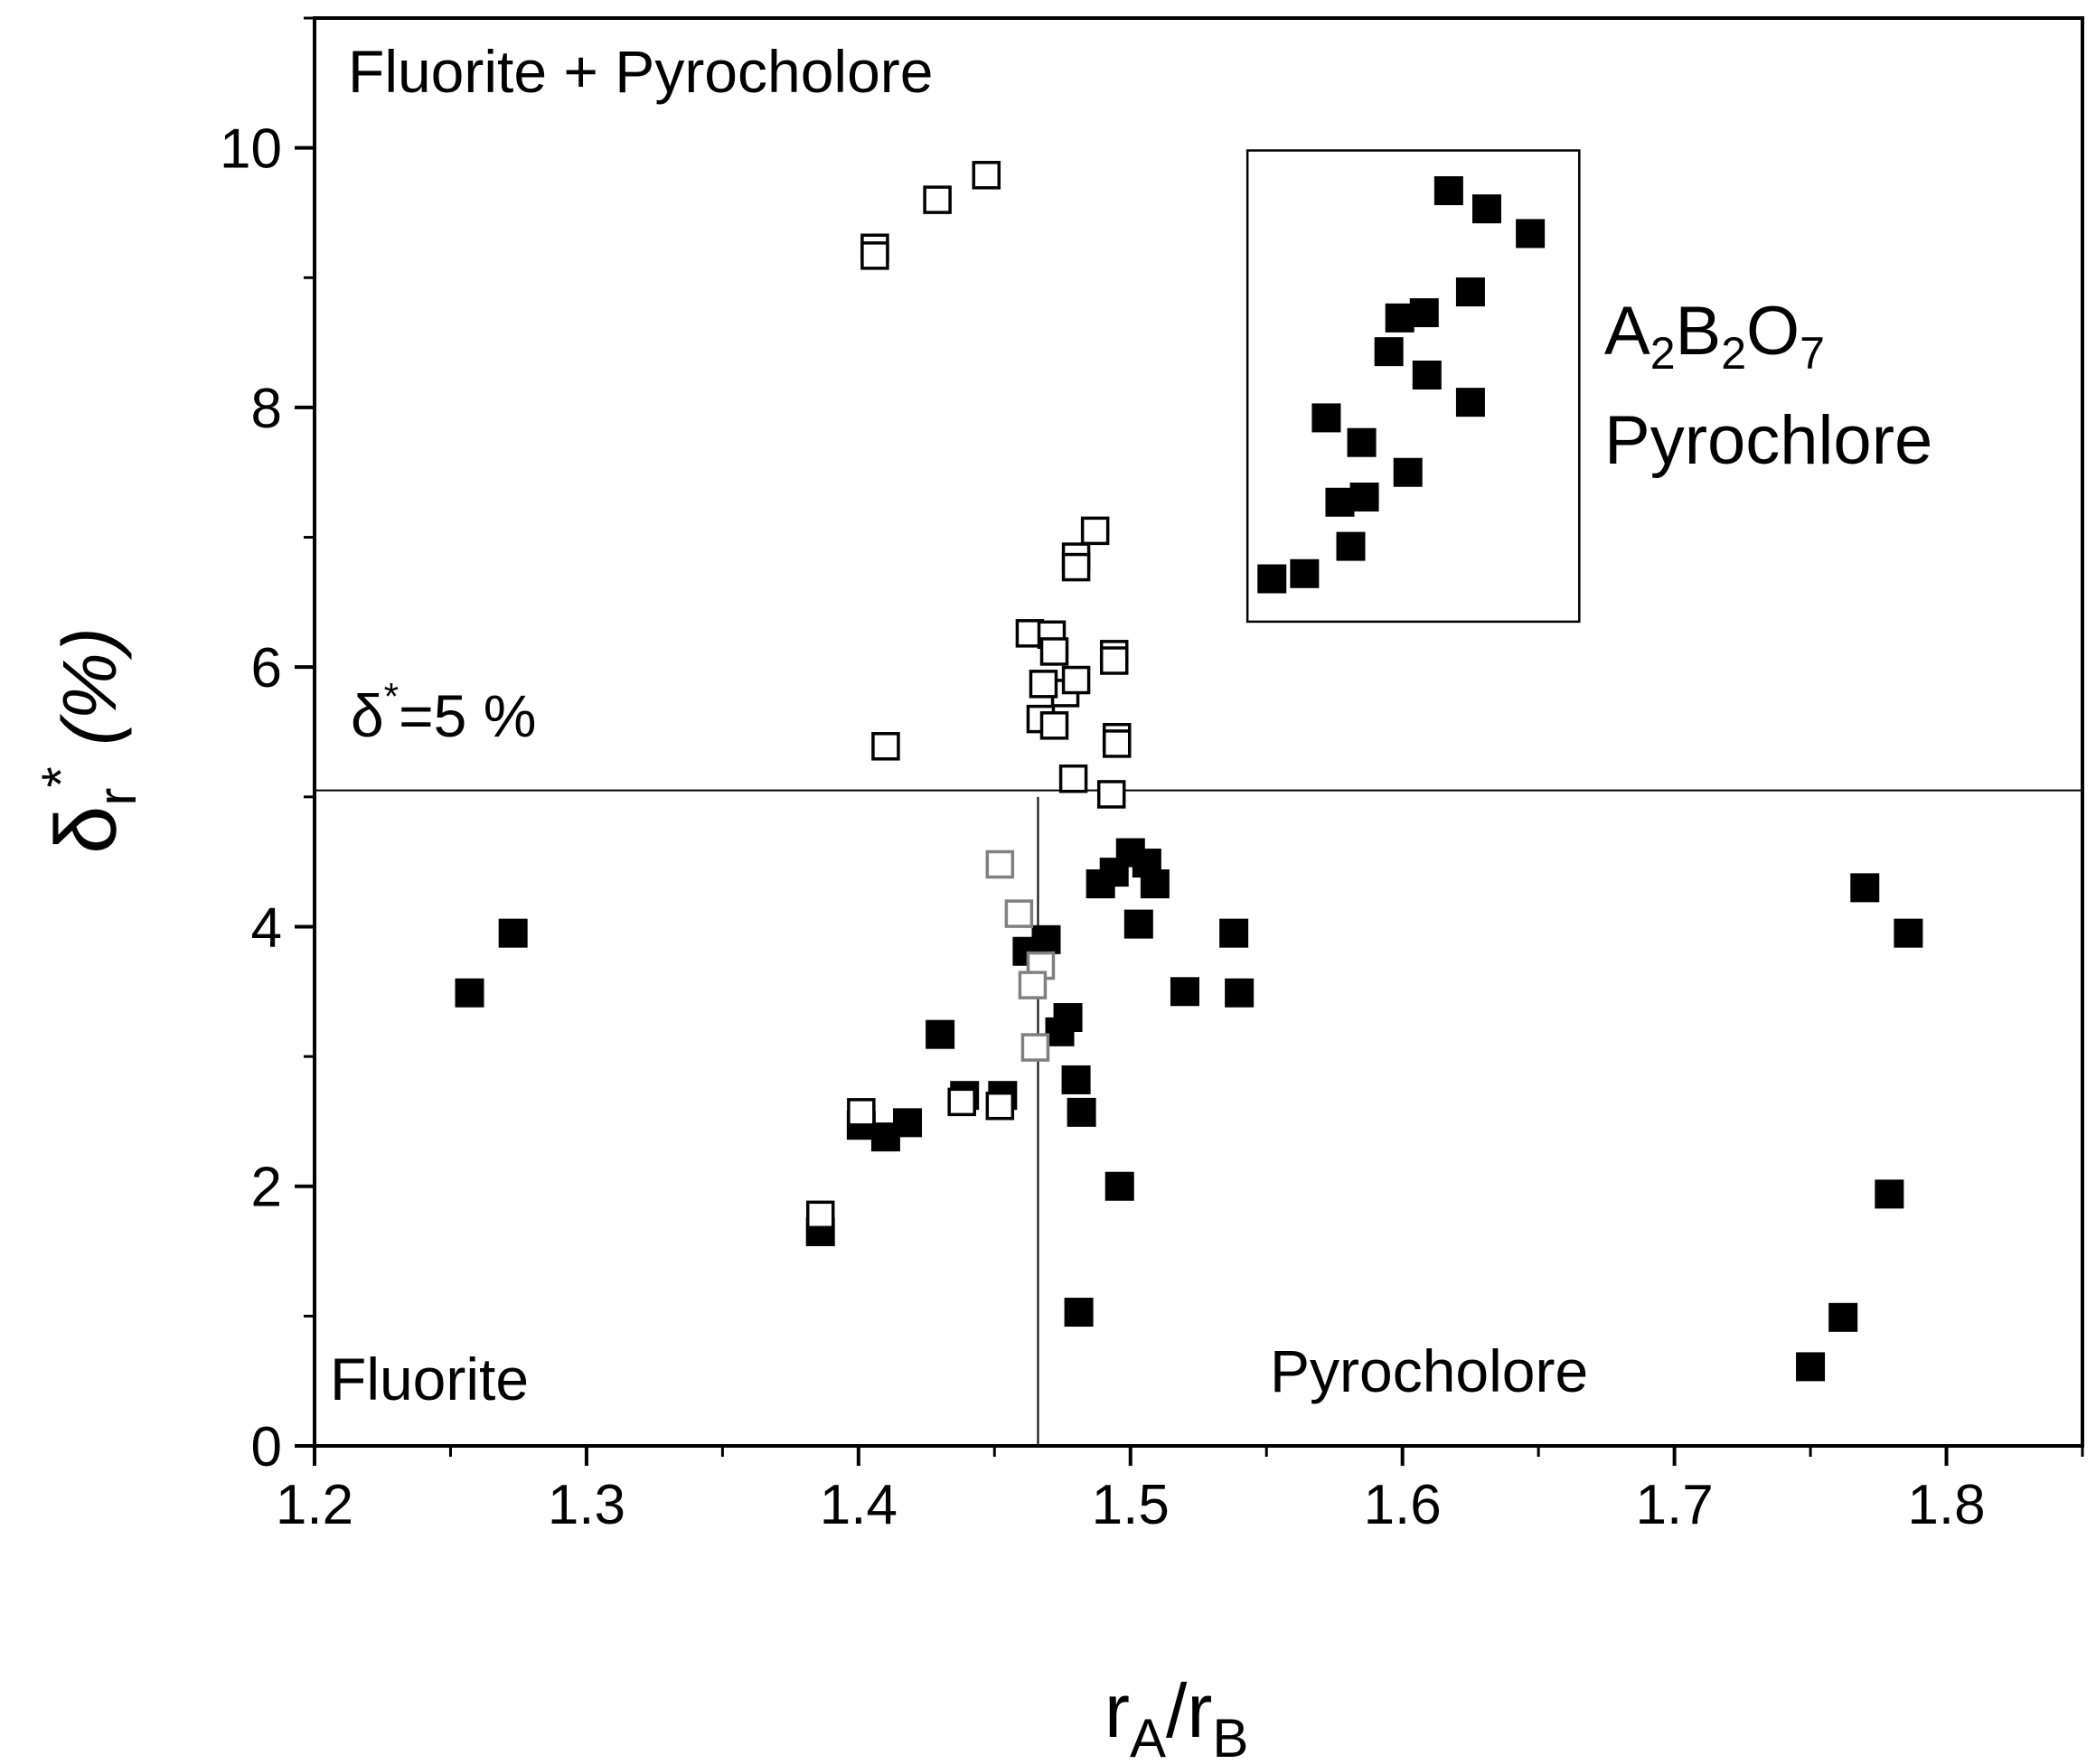 This screenshot has width=2096, height=1764. I want to click on x-tick-label: 1.4, so click(859, 1505).